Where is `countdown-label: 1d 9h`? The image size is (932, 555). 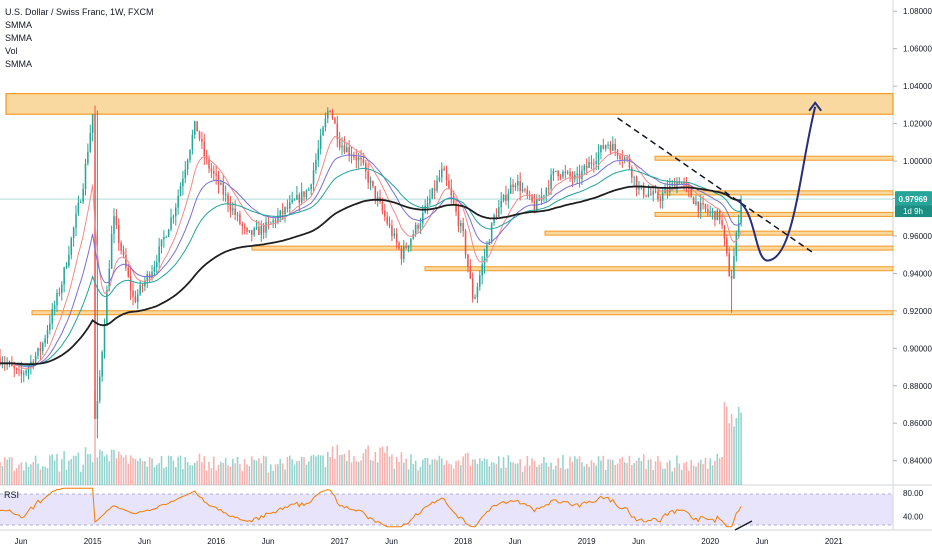 countdown-label: 1d 9h is located at coordinates (913, 211).